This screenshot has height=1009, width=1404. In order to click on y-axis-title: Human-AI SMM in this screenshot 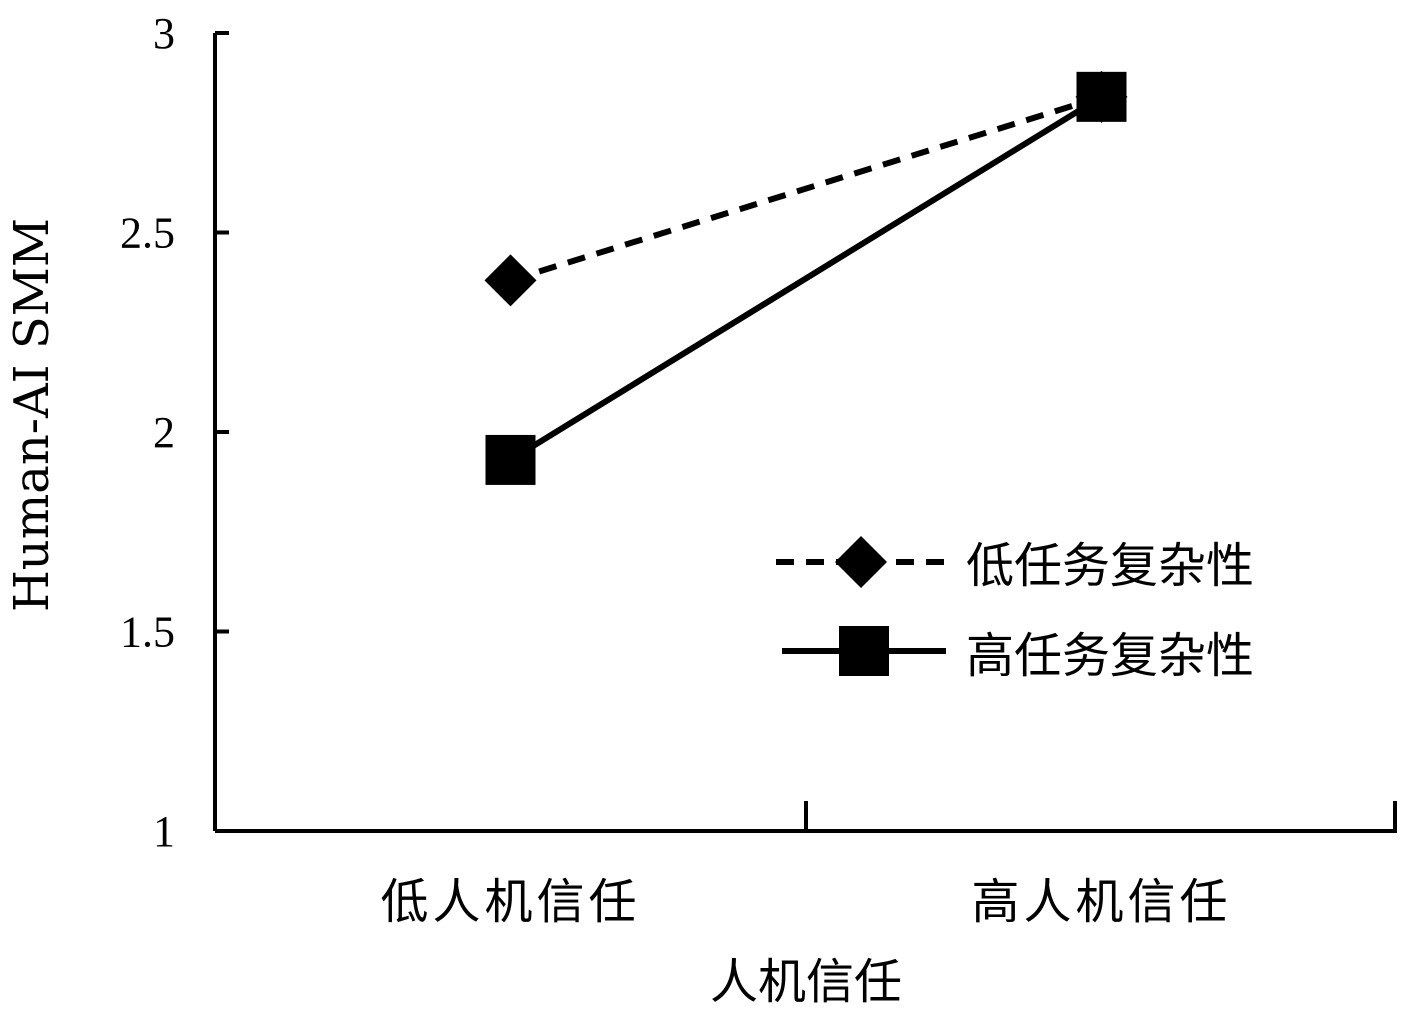, I will do `click(32, 415)`.